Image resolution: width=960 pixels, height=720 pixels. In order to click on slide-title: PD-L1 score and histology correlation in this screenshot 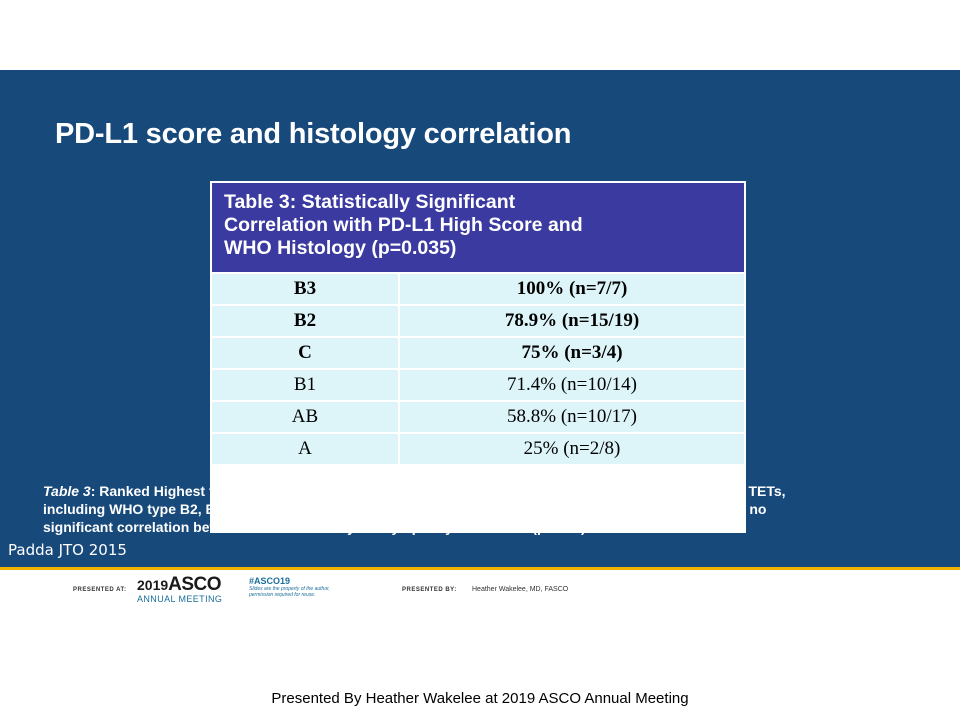, I will do `click(313, 134)`.